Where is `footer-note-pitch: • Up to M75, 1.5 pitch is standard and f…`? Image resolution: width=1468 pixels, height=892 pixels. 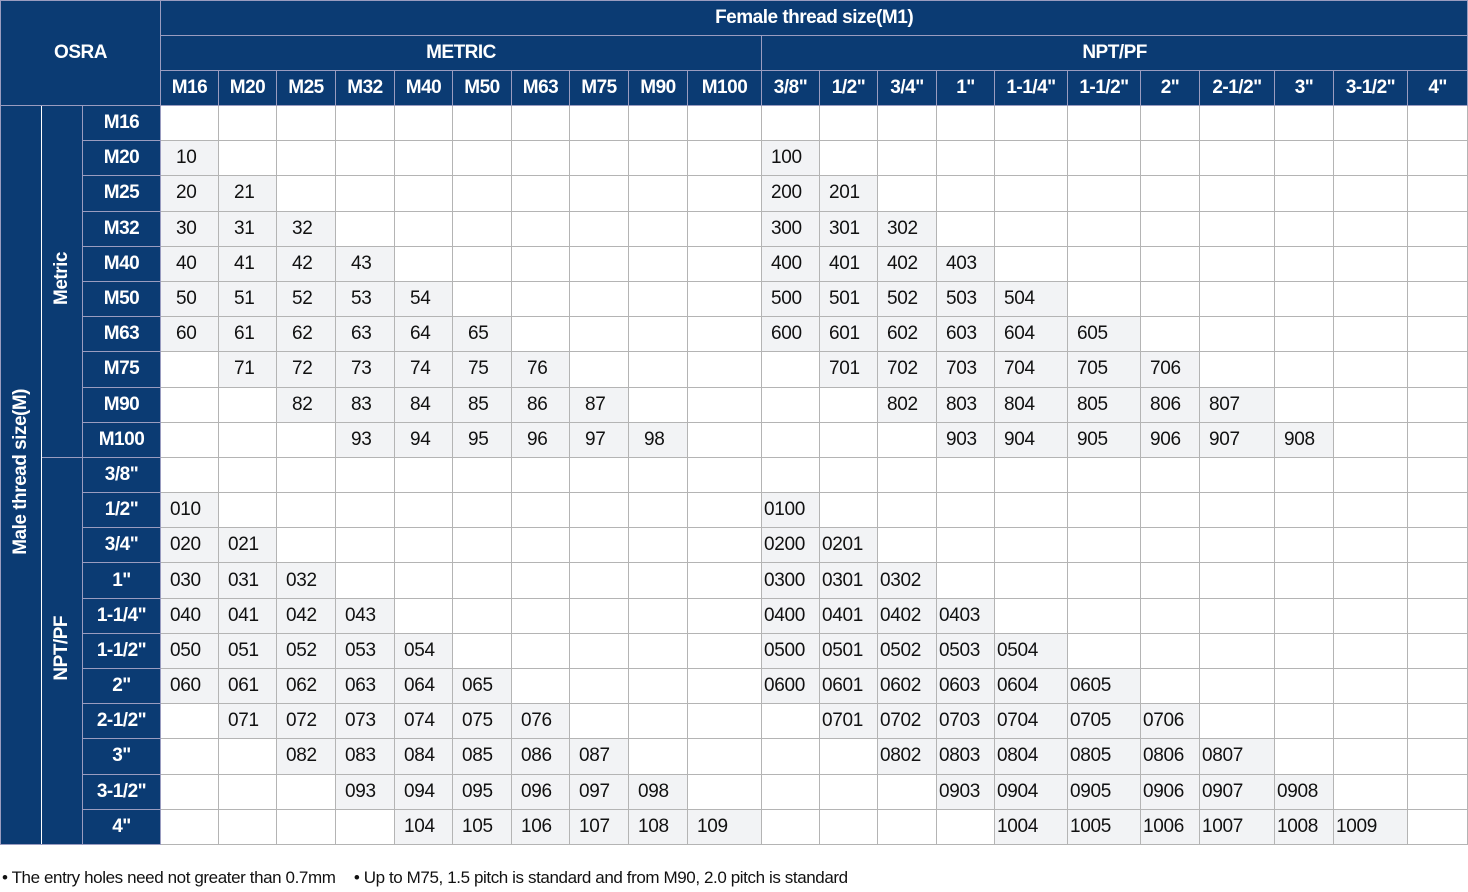 footer-note-pitch: • Up to M75, 1.5 pitch is standard and f… is located at coordinates (600, 877).